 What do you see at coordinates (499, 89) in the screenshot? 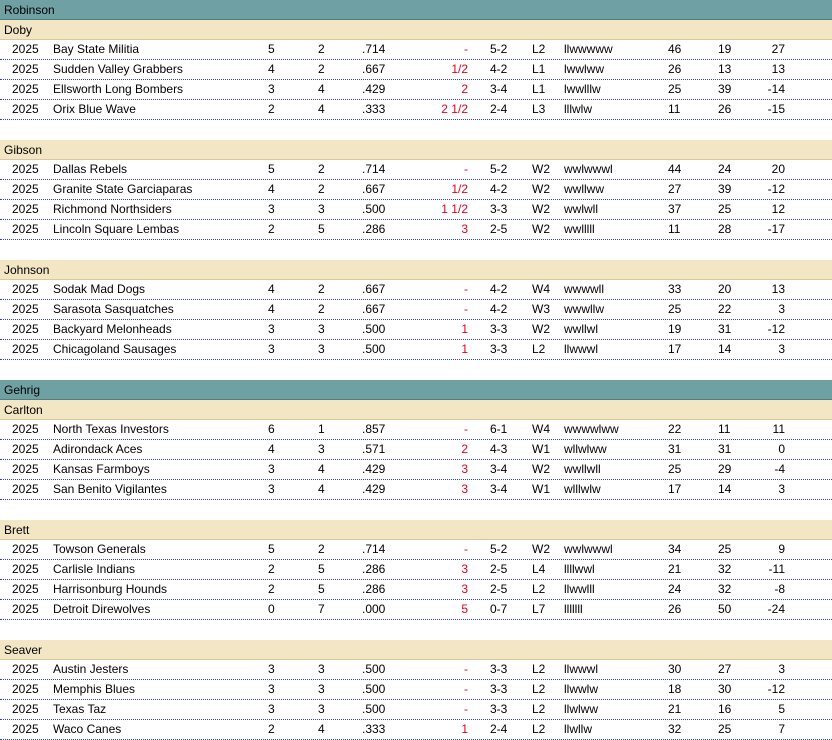
I see `record-cell: 3-4` at bounding box center [499, 89].